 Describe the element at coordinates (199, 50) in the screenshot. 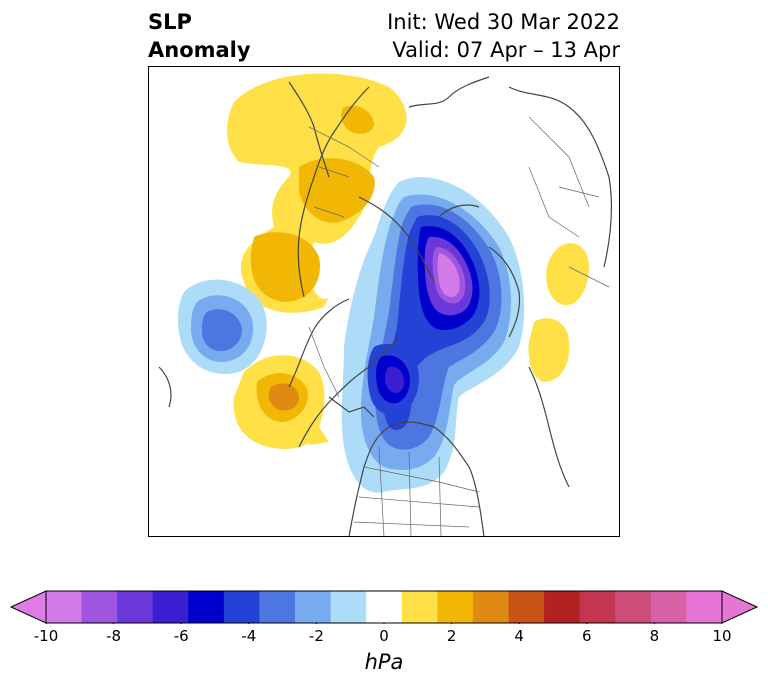

I see `title-line-2: Anomaly` at that location.